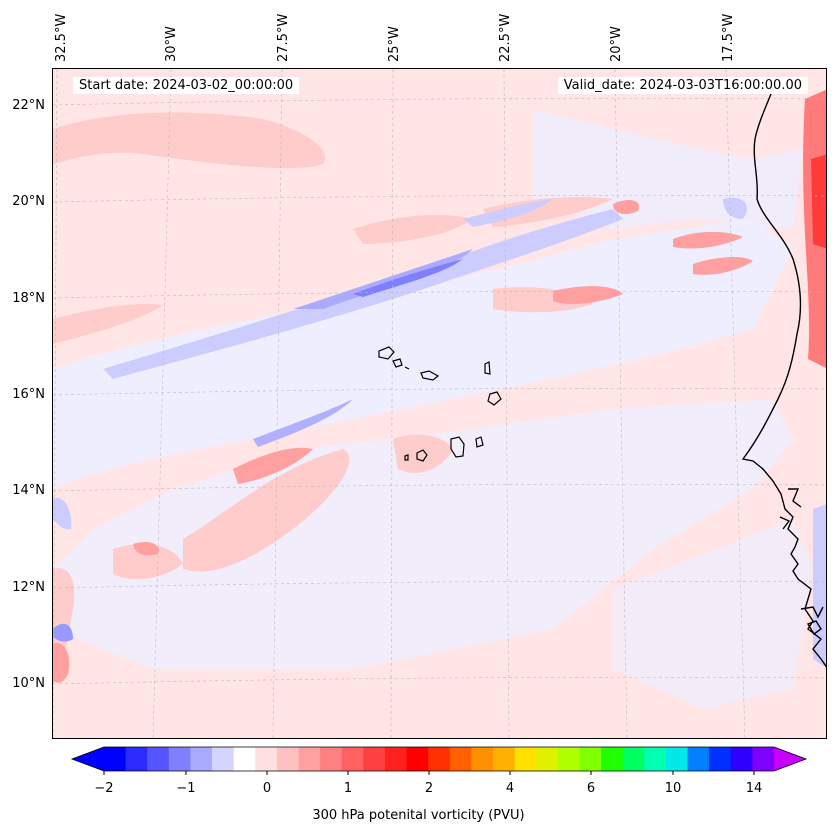 The width and height of the screenshot is (837, 836). Describe the element at coordinates (28, 490) in the screenshot. I see `lat-label-14n: 14°N` at that location.